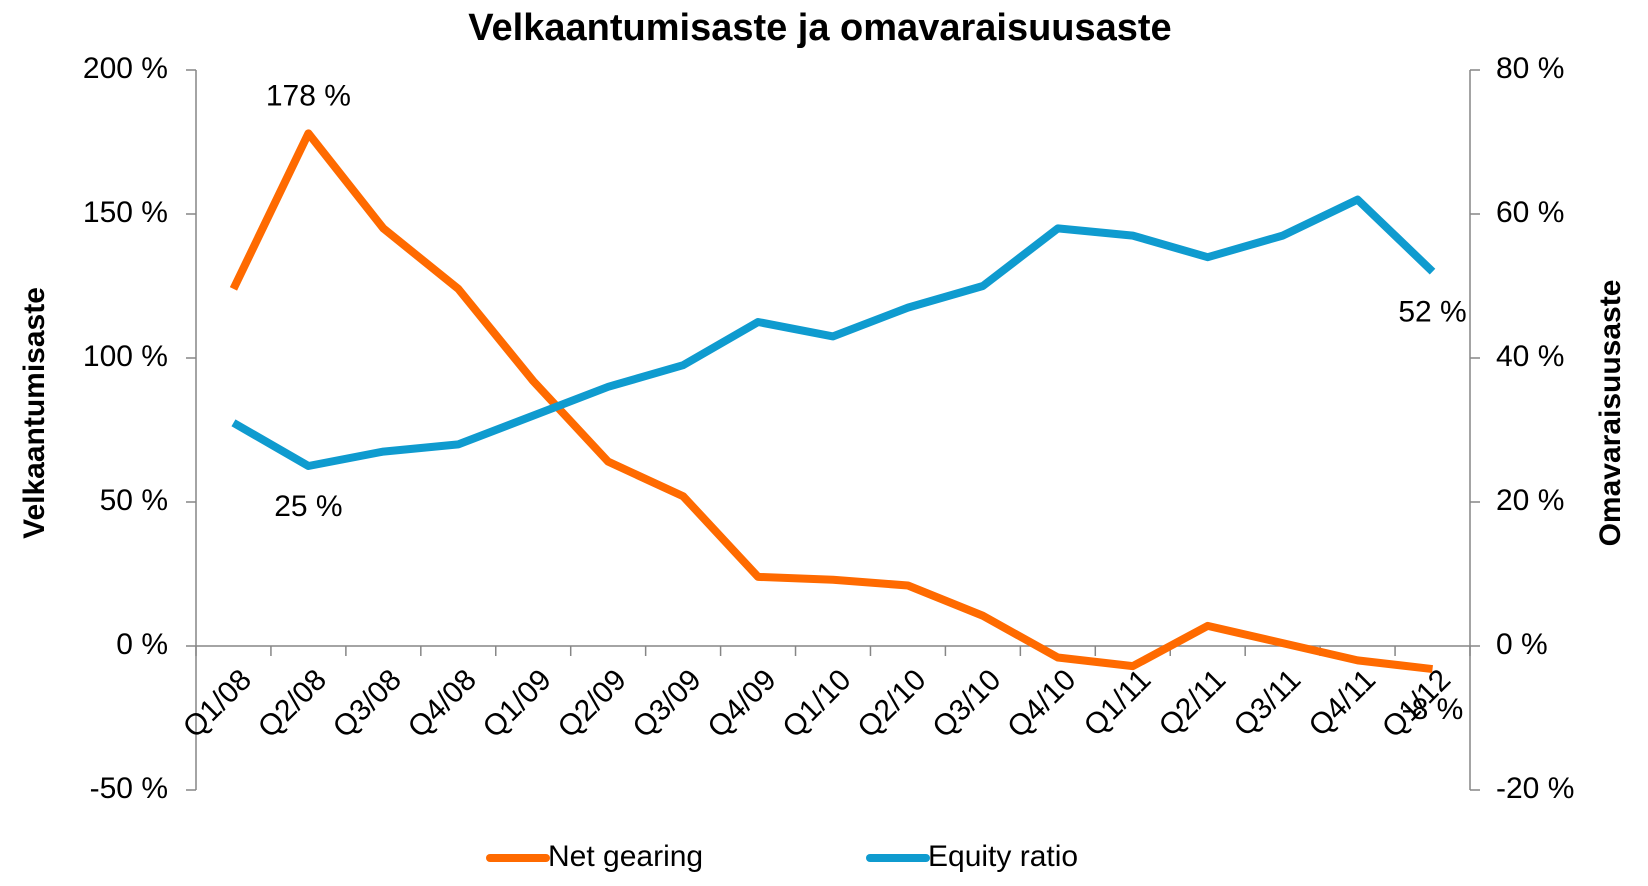 The height and width of the screenshot is (886, 1648). Describe the element at coordinates (217, 703) in the screenshot. I see `x-tick-label: Q1/08` at that location.